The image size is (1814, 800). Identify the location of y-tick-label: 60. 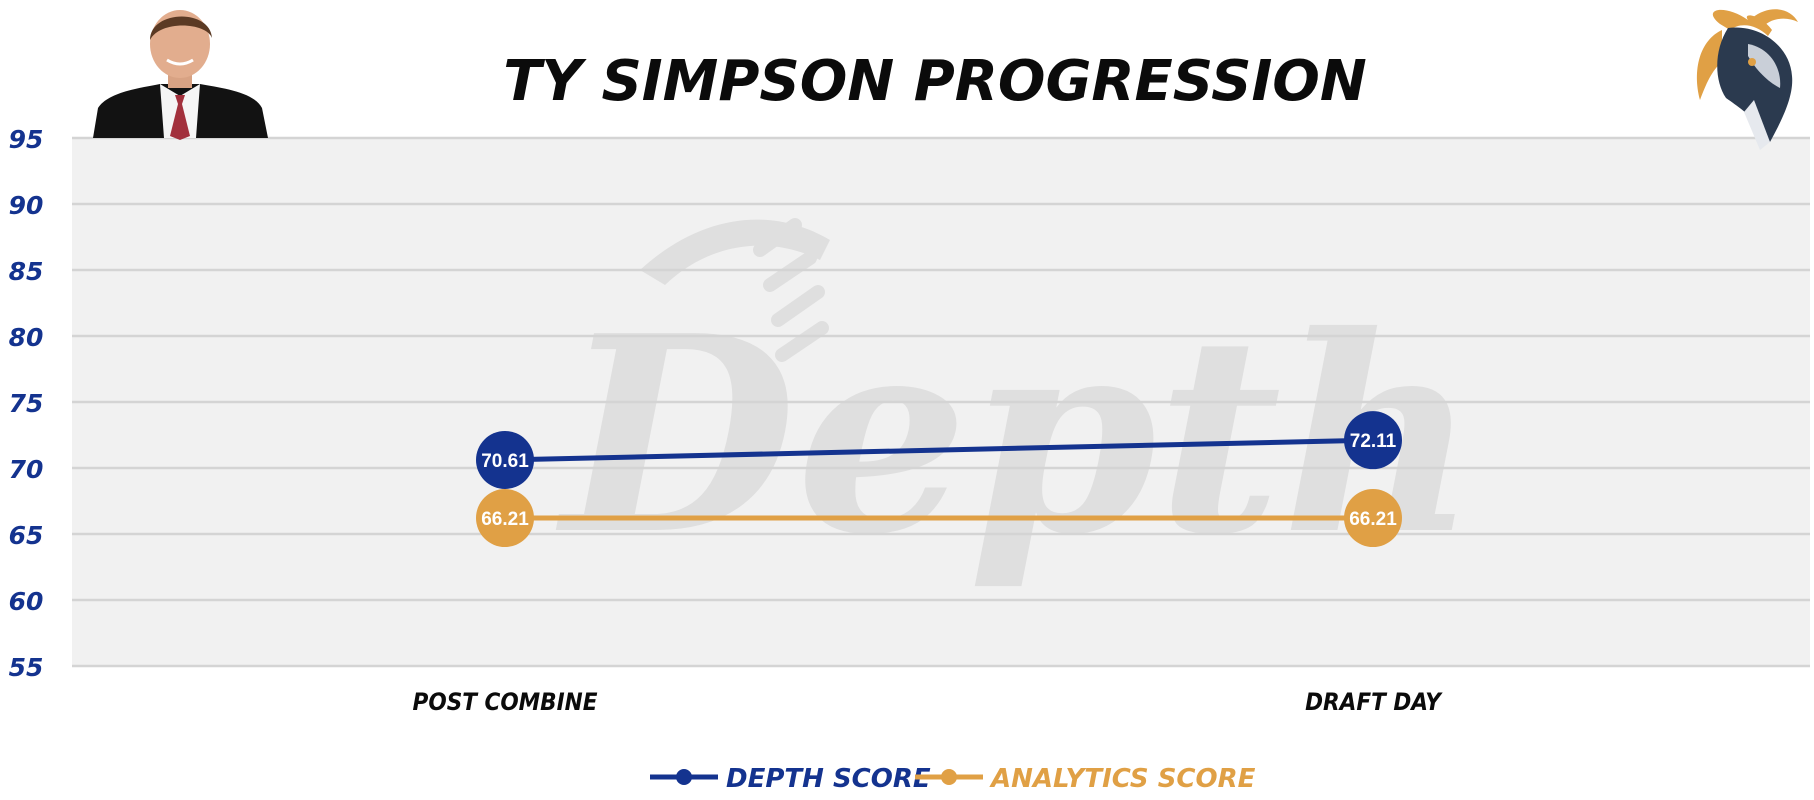
(26, 601).